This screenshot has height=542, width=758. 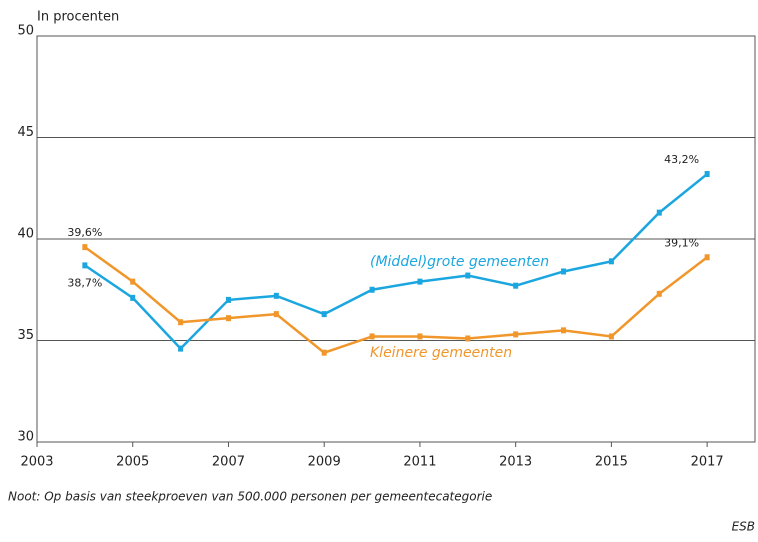 What do you see at coordinates (25, 31) in the screenshot?
I see `y-tick-label: 50` at bounding box center [25, 31].